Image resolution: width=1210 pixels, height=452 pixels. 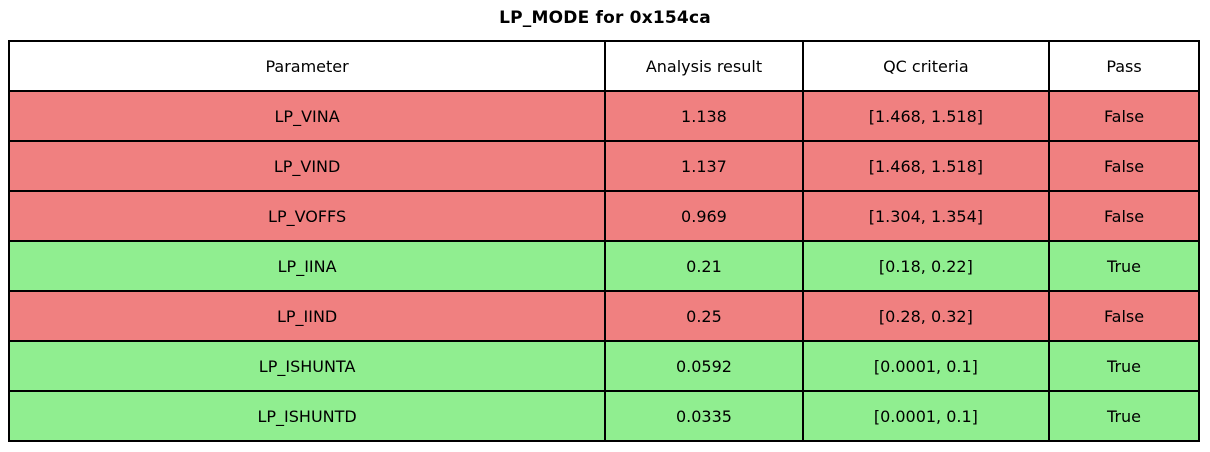 I want to click on cell-parameter: LP_VOFFS, so click(x=307, y=216).